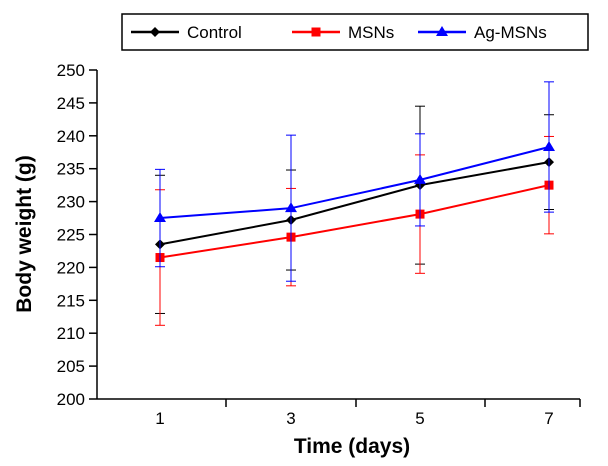  Describe the element at coordinates (24, 233) in the screenshot. I see `y-axis-title: Body weight (g)` at that location.